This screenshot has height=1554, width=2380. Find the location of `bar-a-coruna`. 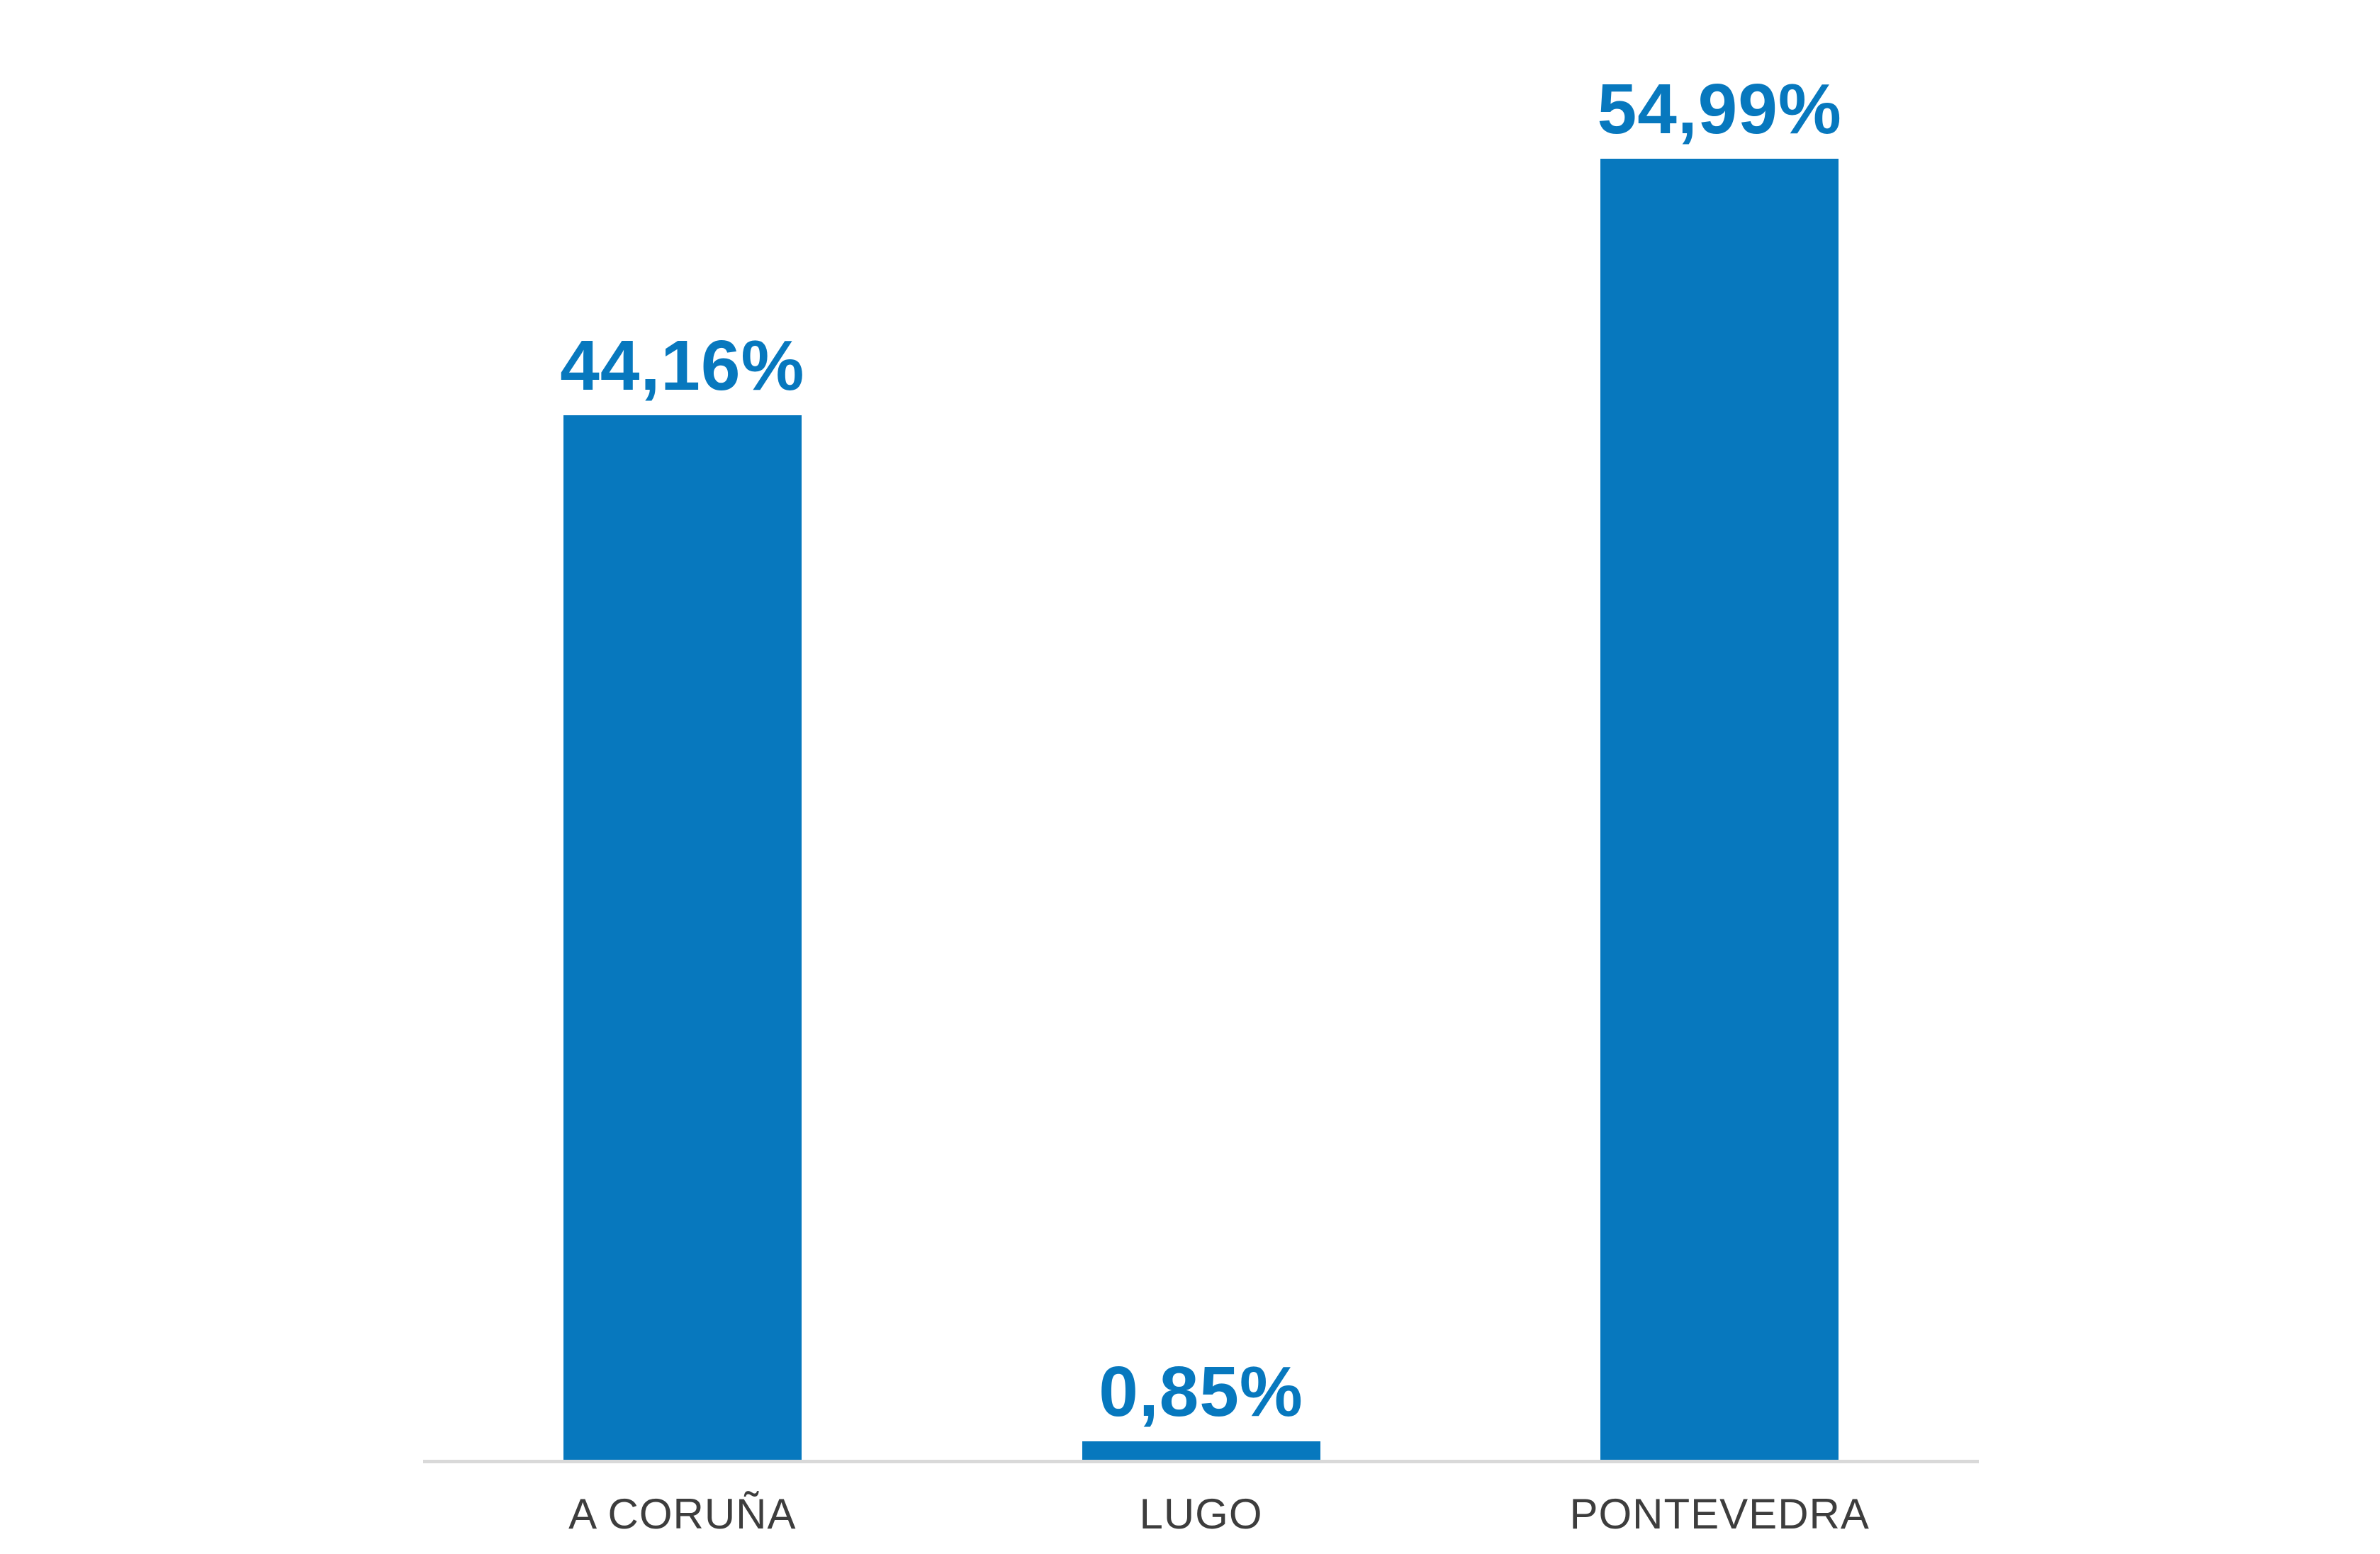

bar-a-coruna is located at coordinates (682, 938).